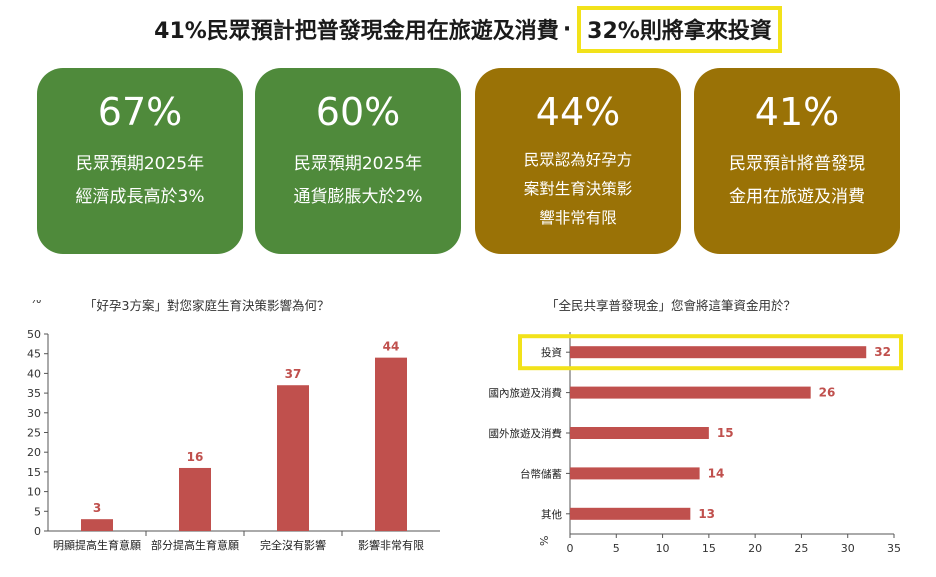 Image resolution: width=936 pixels, height=577 pixels. Describe the element at coordinates (140, 181) in the screenshot. I see `card-description: 民眾預期2025年 經濟成長高於3%` at that location.